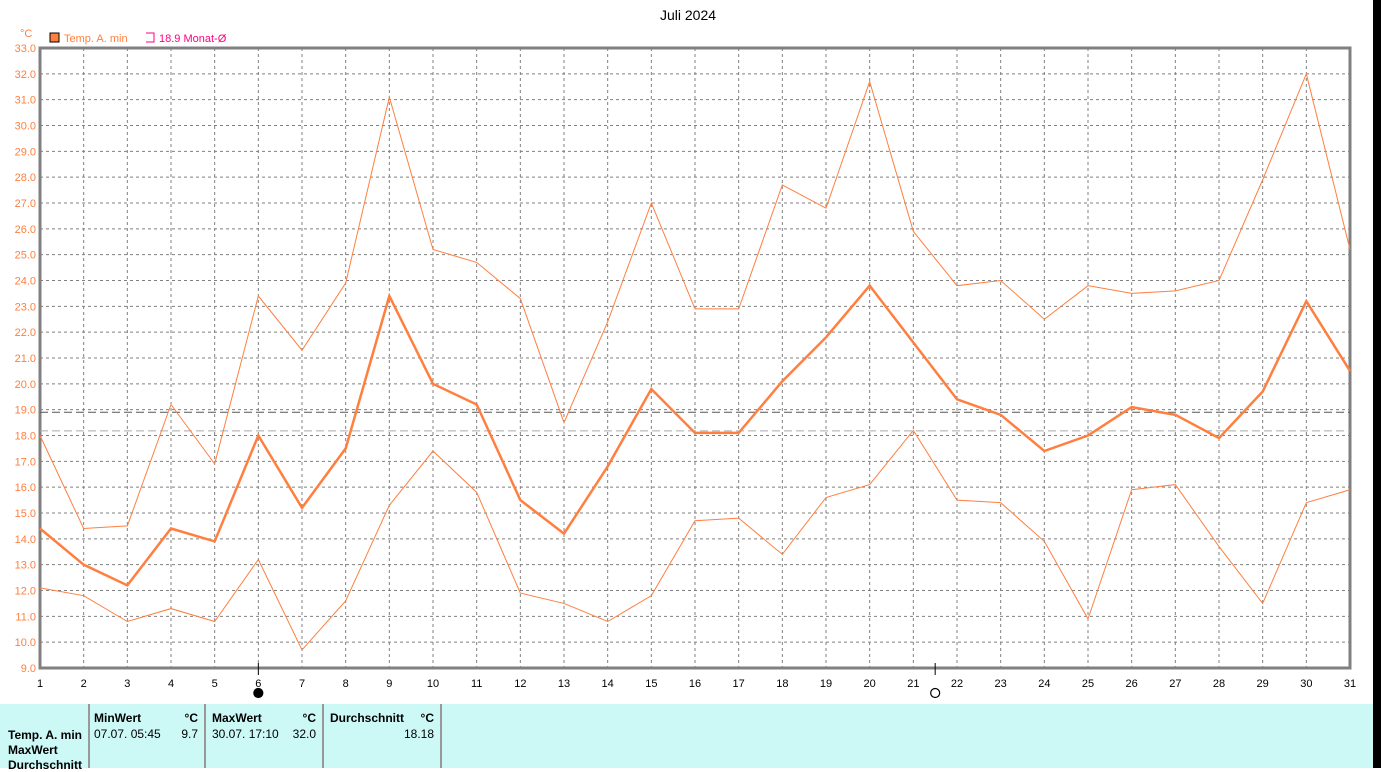 The height and width of the screenshot is (772, 1381). Describe the element at coordinates (25, 307) in the screenshot. I see `y-tick-label: 23.0` at that location.